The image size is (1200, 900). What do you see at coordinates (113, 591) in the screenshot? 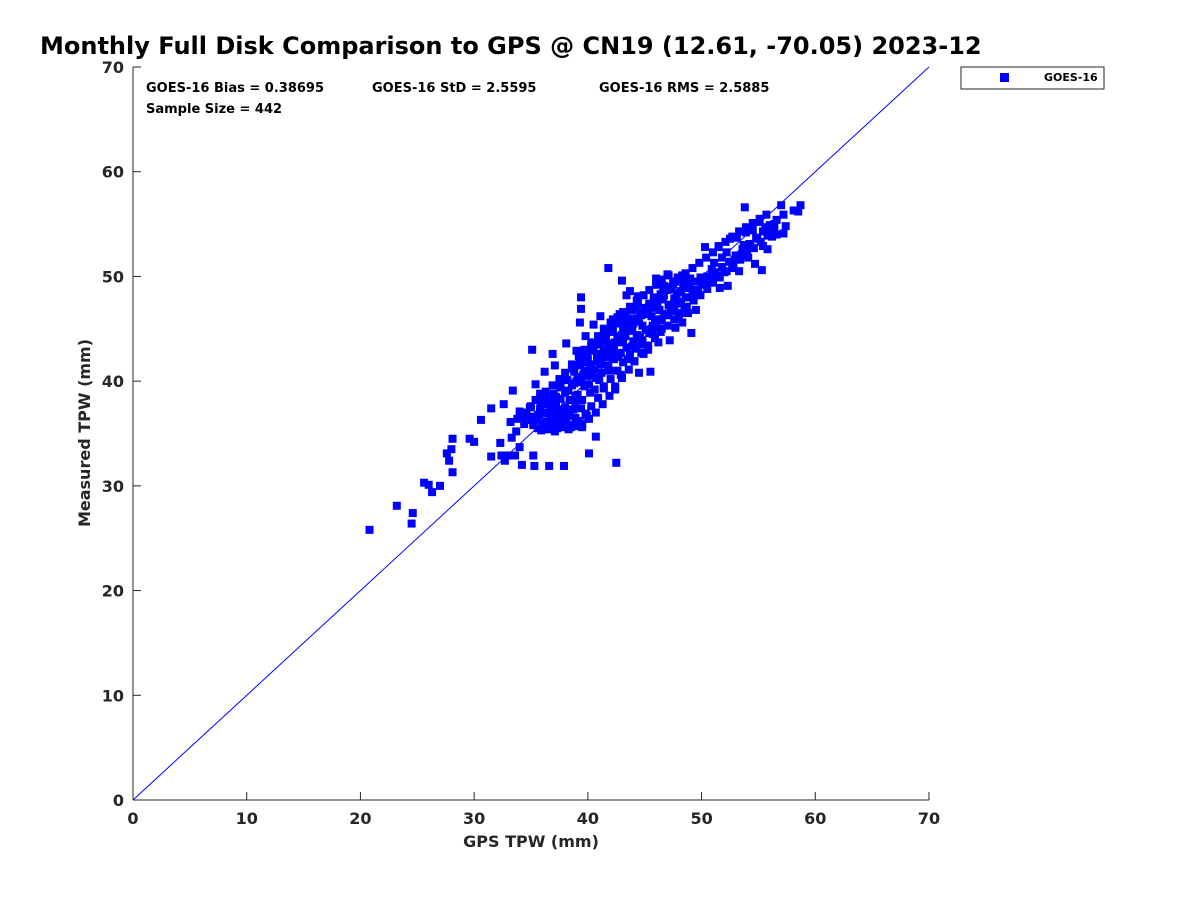
I see `y-tick-label: 20` at bounding box center [113, 591].